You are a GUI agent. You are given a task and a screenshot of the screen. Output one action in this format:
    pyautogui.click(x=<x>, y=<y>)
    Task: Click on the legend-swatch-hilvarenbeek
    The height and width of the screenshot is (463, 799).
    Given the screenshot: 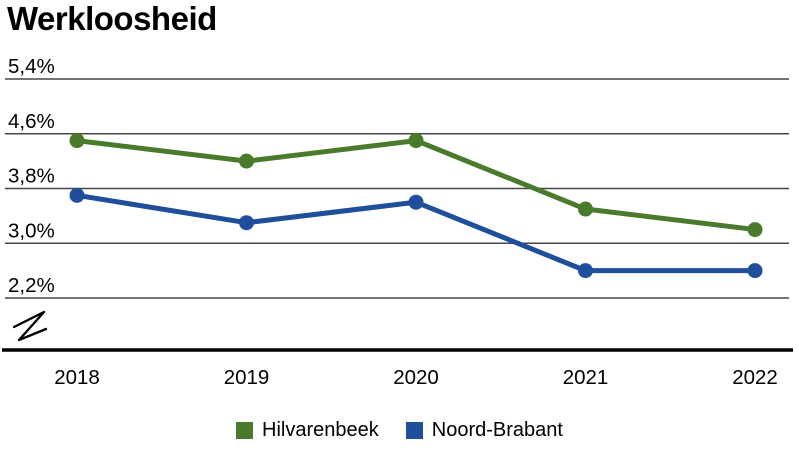 What is the action you would take?
    pyautogui.click(x=245, y=430)
    